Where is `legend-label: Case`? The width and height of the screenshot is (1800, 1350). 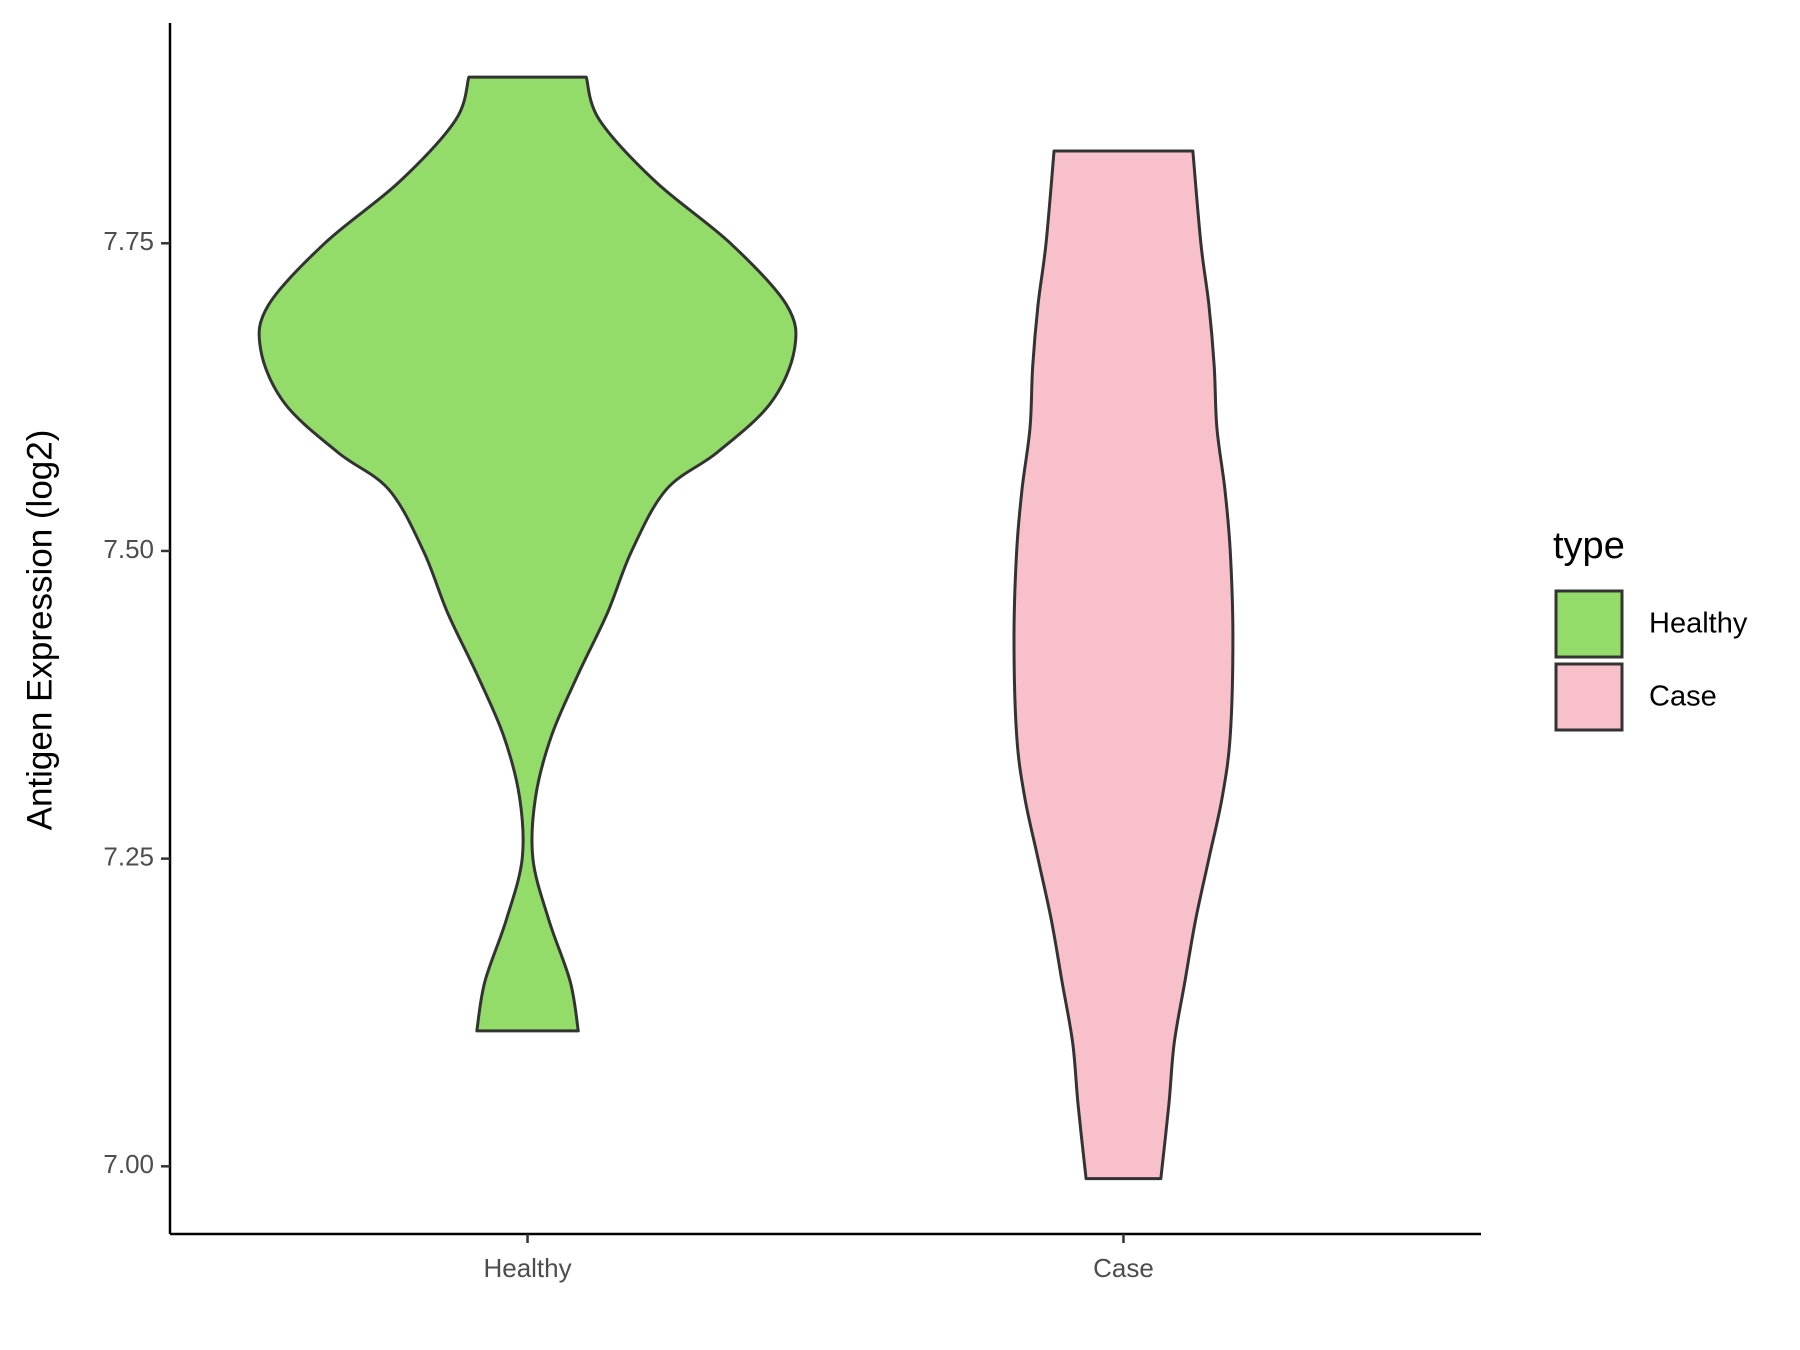 legend-label: Case is located at coordinates (1683, 697).